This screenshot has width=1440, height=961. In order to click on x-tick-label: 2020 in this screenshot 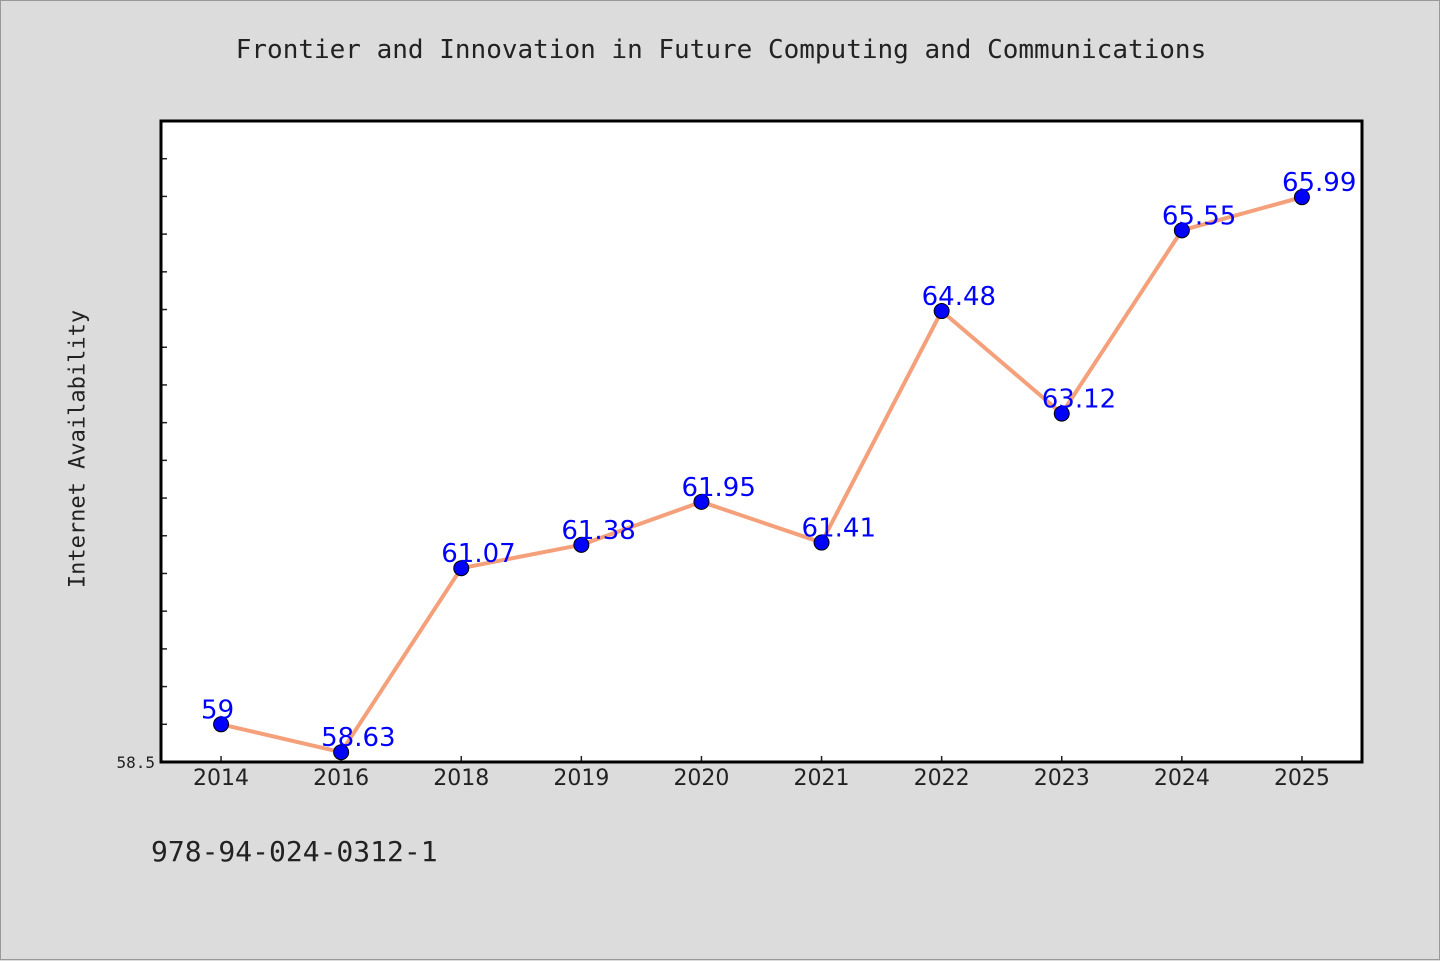, I will do `click(701, 778)`.